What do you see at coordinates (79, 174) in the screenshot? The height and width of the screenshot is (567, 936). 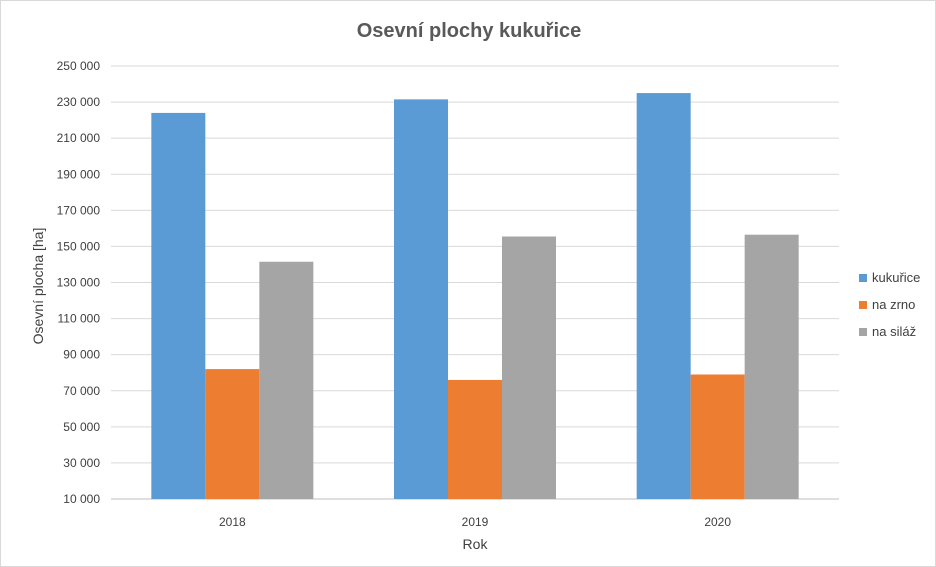 I see `y-tick-label: 190 000` at bounding box center [79, 174].